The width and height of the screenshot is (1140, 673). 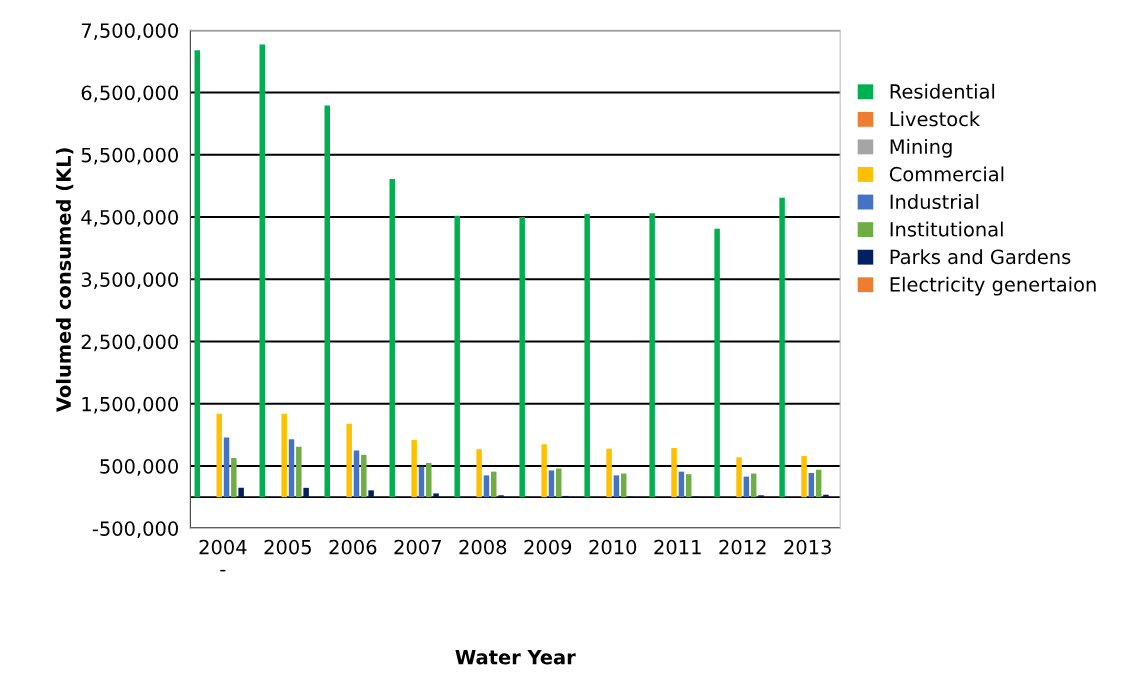 I want to click on legend-label: Parks and Gardens, so click(x=980, y=257).